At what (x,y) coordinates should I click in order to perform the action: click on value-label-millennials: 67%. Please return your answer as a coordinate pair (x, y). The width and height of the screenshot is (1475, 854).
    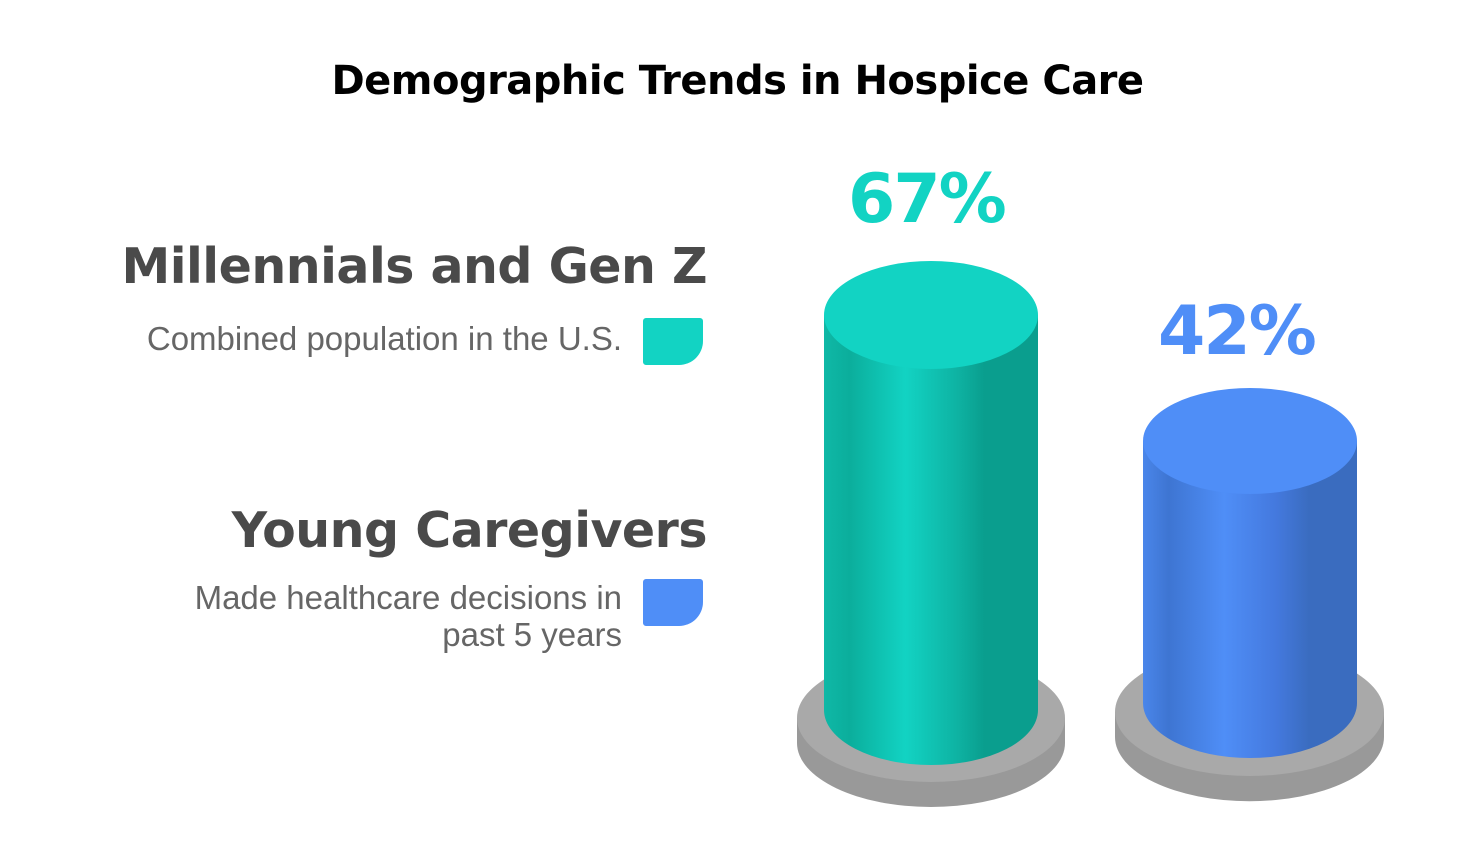
    Looking at the image, I should click on (927, 199).